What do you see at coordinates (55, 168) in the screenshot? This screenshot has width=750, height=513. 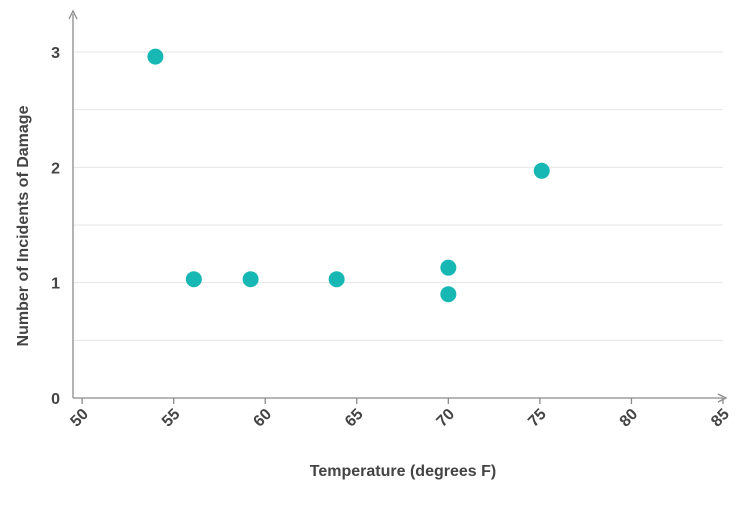 I see `y-tick-label: 2` at bounding box center [55, 168].